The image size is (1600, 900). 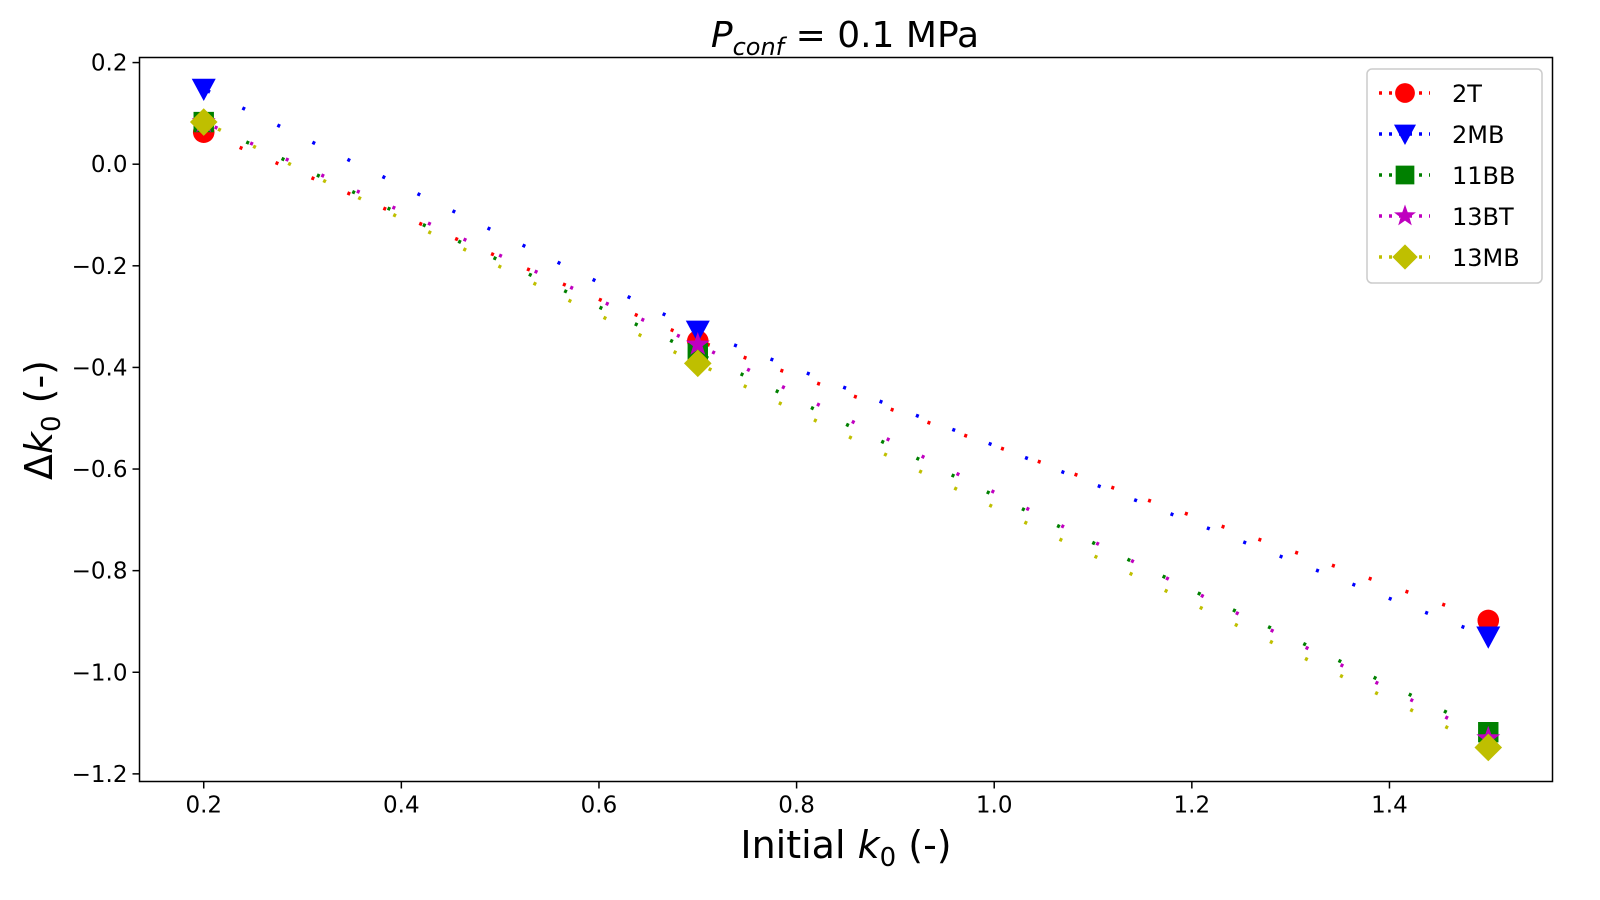 I want to click on x-tick-label: 0.4, so click(x=401, y=806).